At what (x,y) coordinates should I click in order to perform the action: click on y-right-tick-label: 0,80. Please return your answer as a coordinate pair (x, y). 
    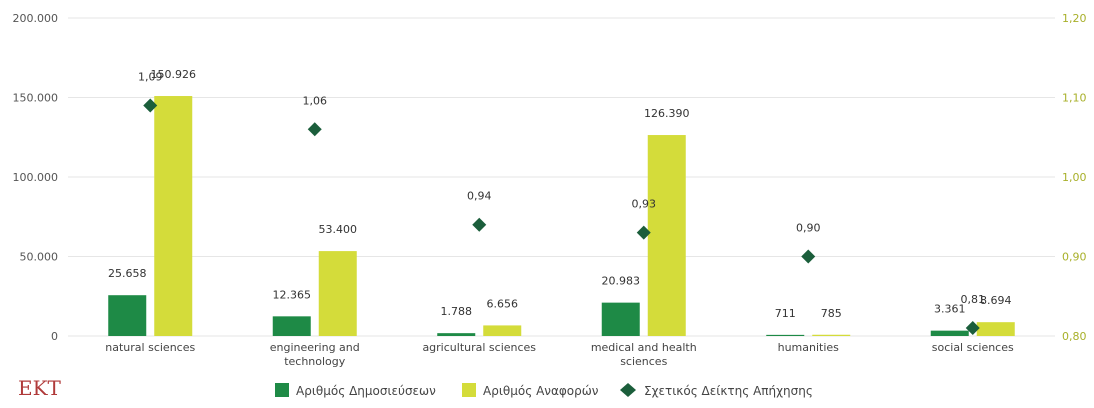
    Looking at the image, I should click on (1074, 336).